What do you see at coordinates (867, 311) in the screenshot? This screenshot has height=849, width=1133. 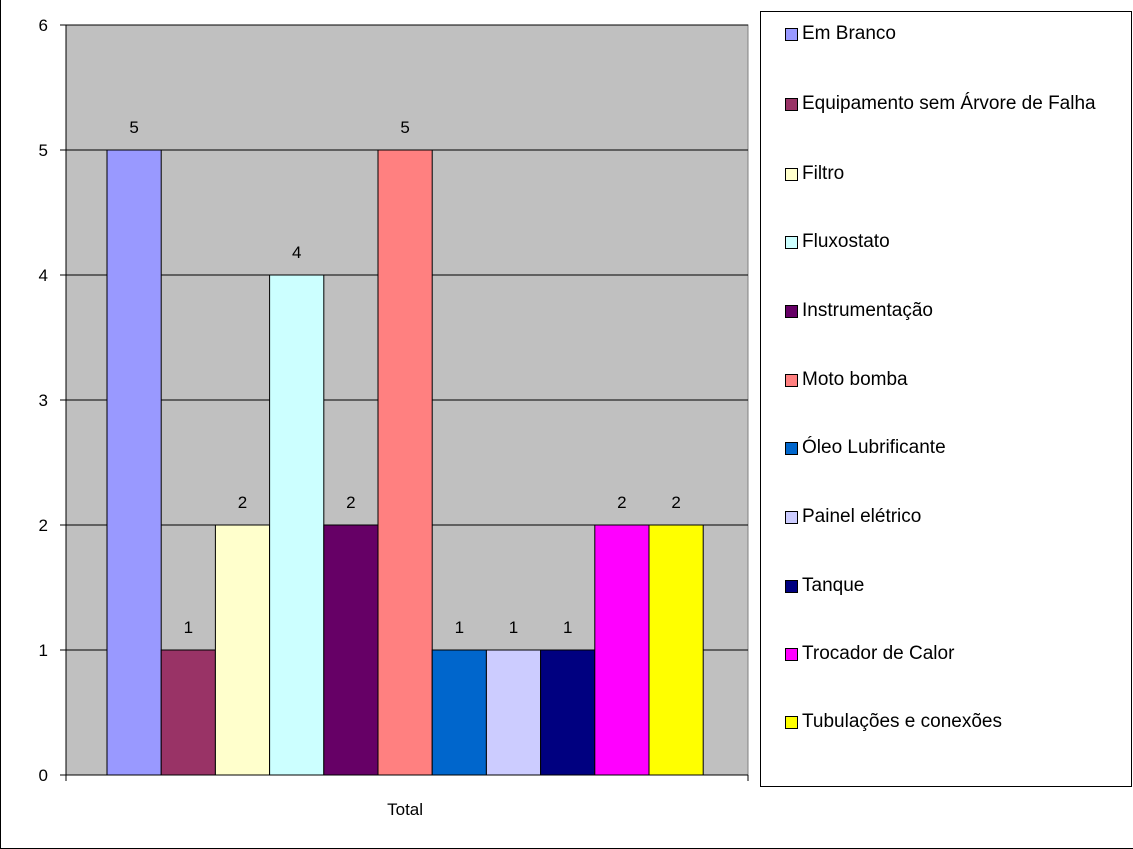 I see `legend-label: Instrumentação` at bounding box center [867, 311].